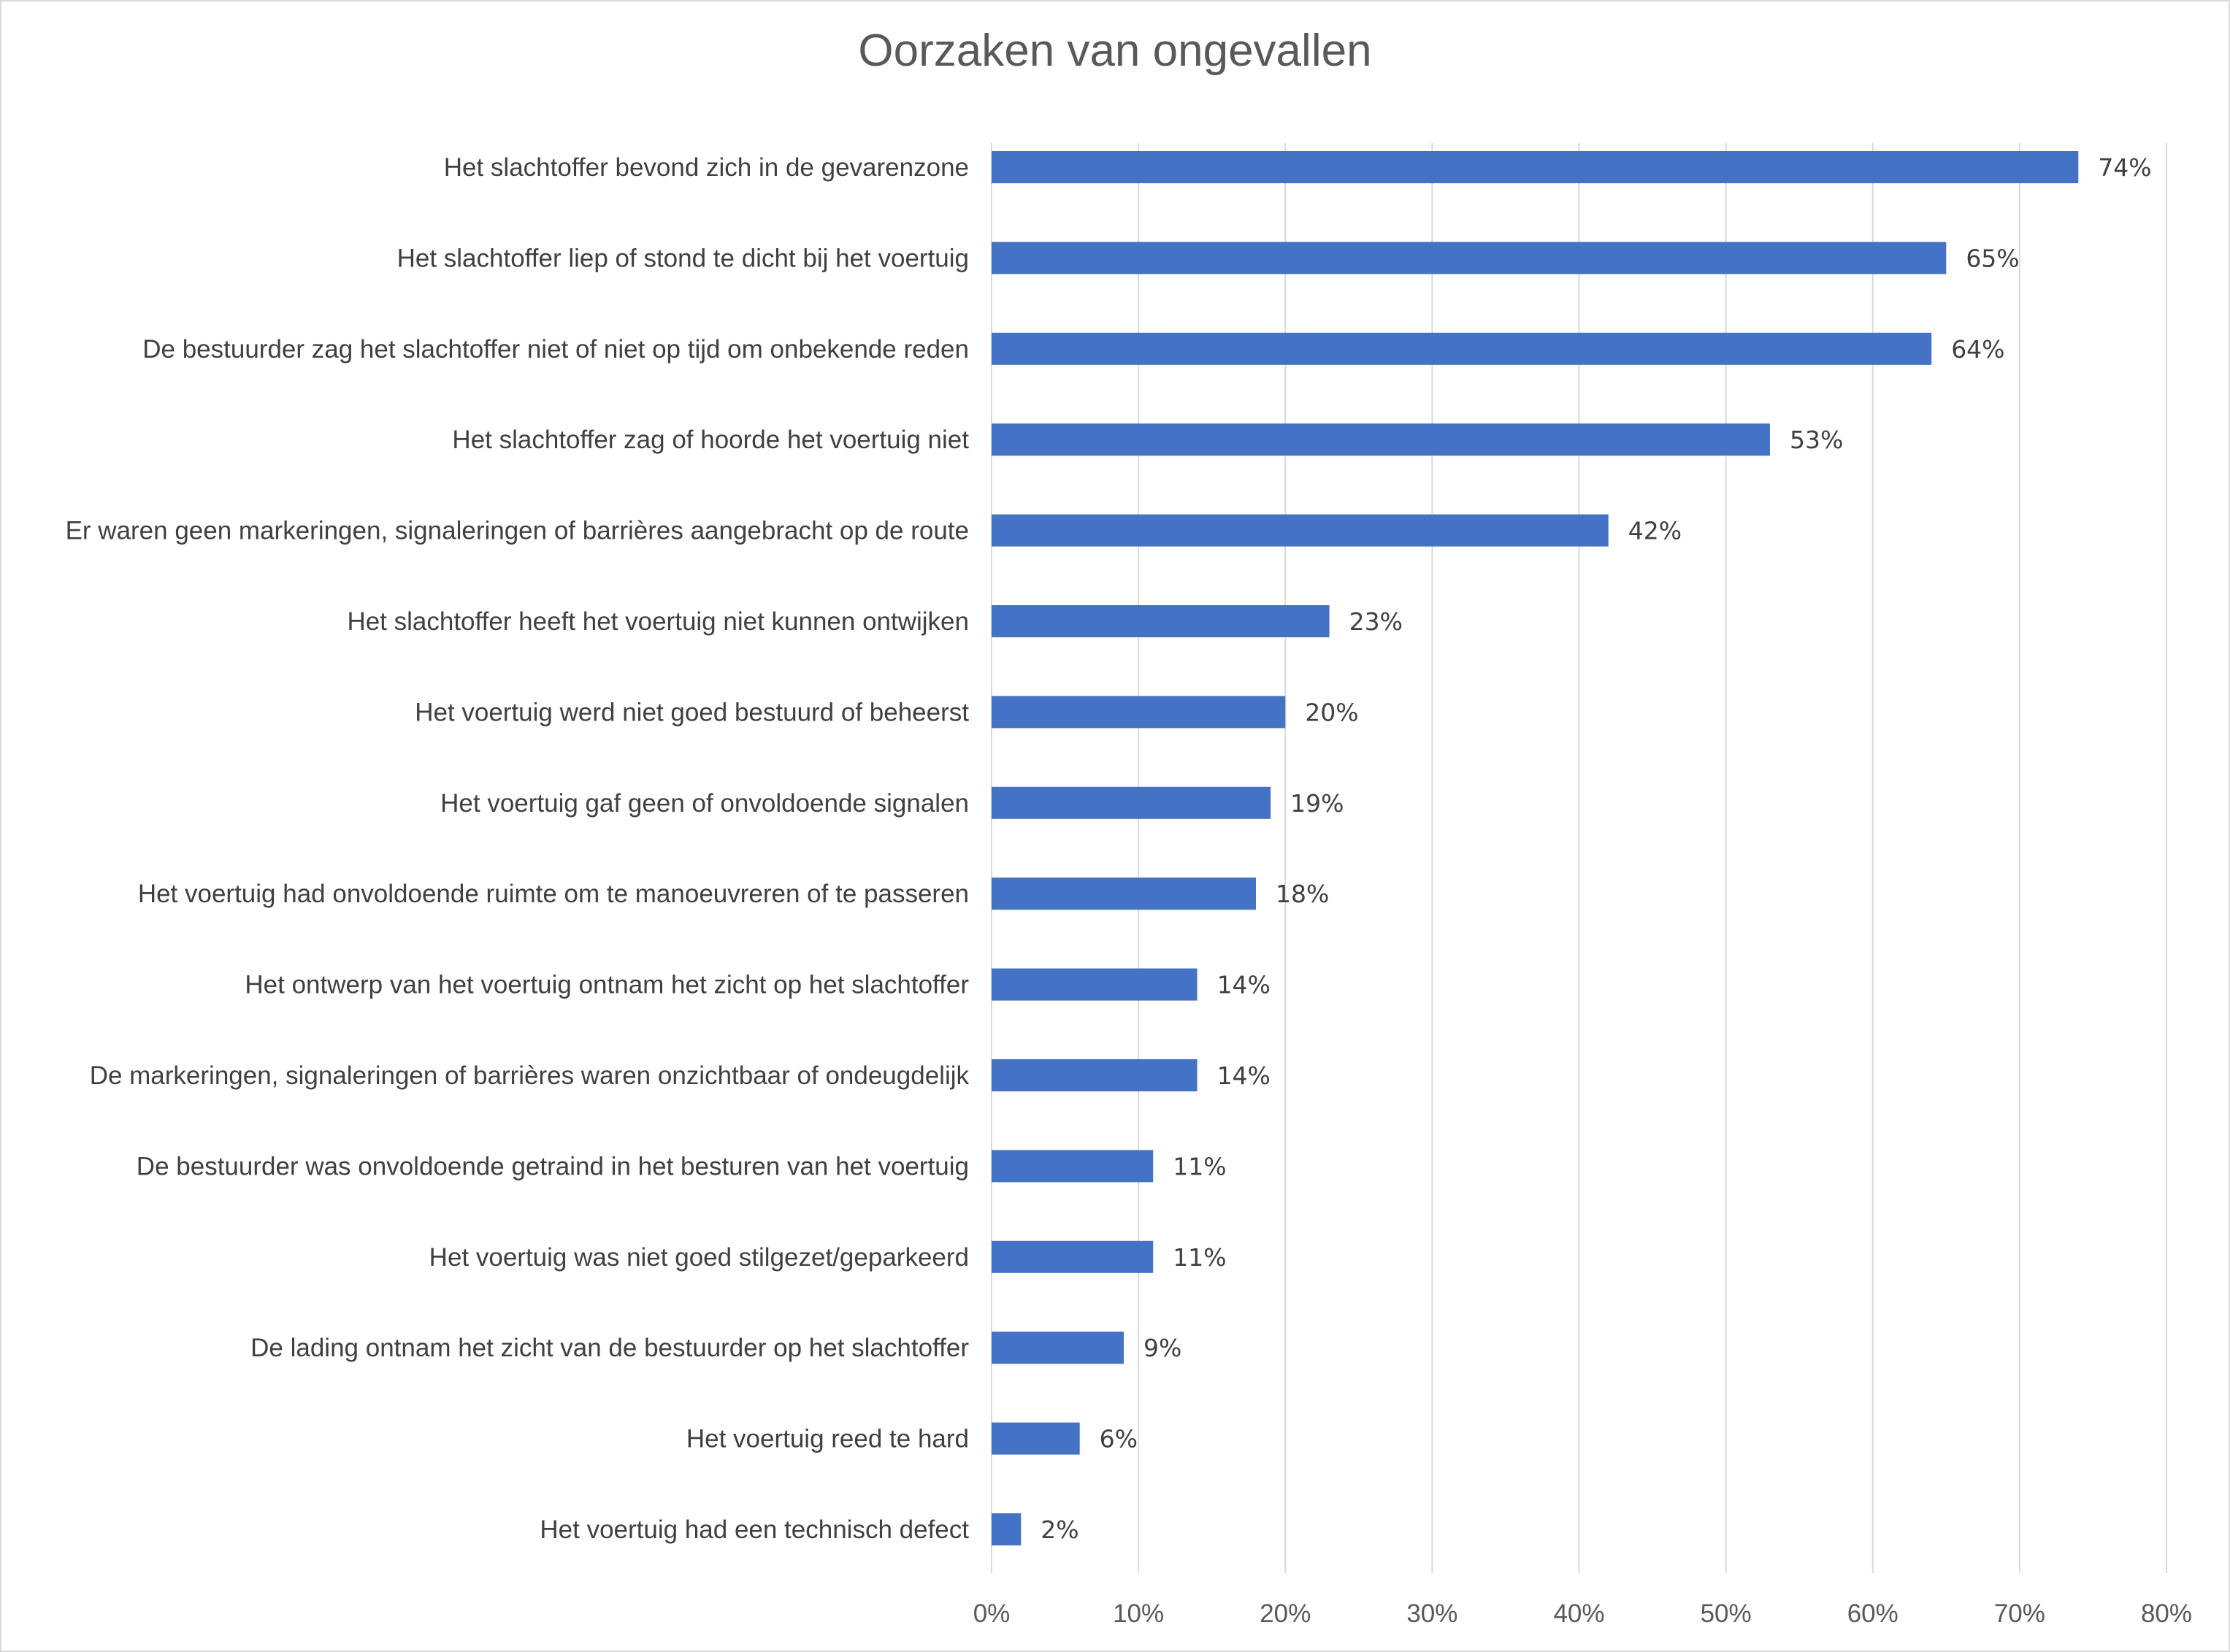  What do you see at coordinates (1138, 1614) in the screenshot?
I see `x-tick-label: 10%` at bounding box center [1138, 1614].